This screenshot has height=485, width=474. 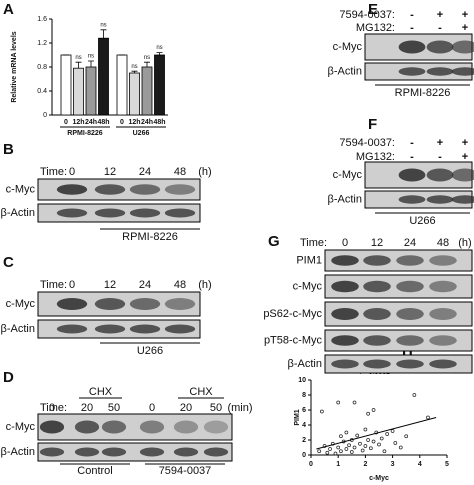 What do you see at coordinates (103, 25) in the screenshot?
I see `significance-label: ns` at bounding box center [103, 25].